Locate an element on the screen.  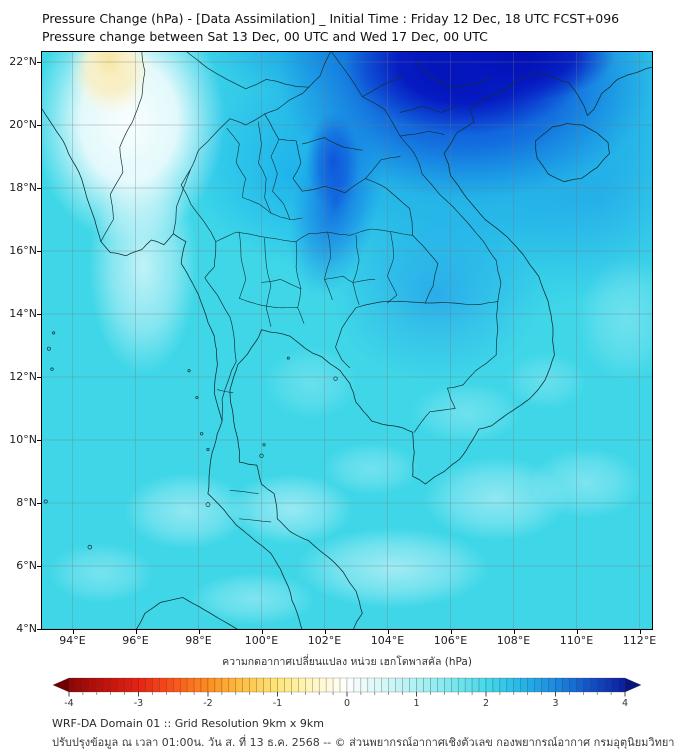
x-tick-label: 110°E is located at coordinates (576, 640).